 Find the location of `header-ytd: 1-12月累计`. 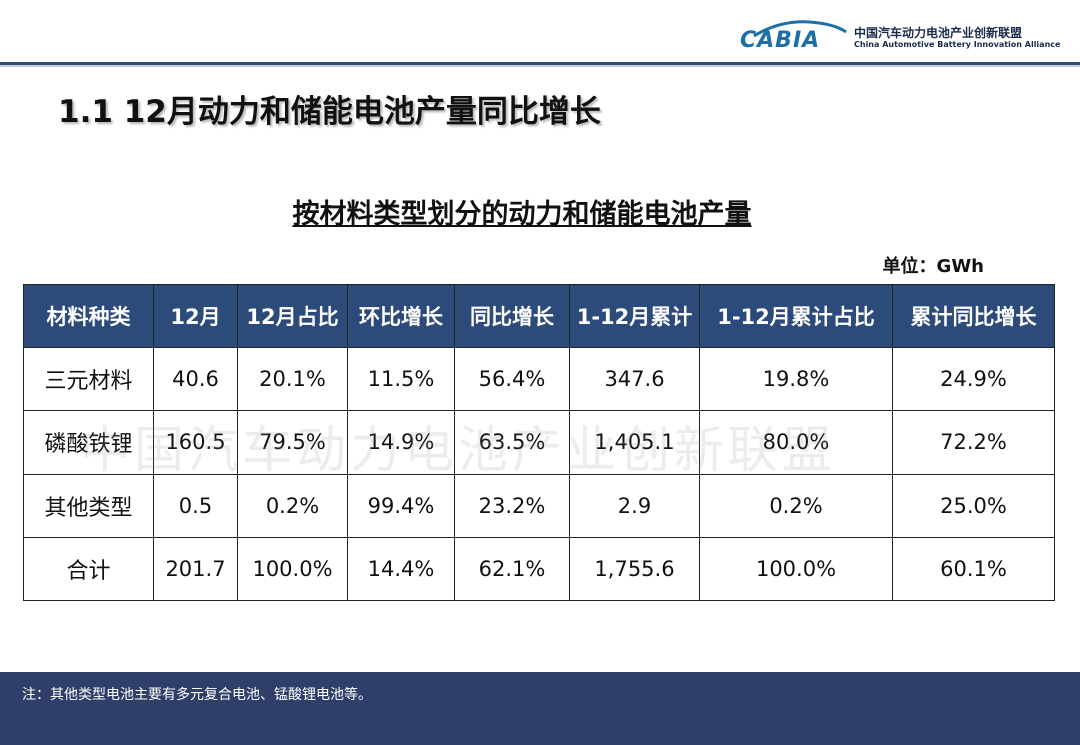

header-ytd: 1-12月累计 is located at coordinates (634, 316).